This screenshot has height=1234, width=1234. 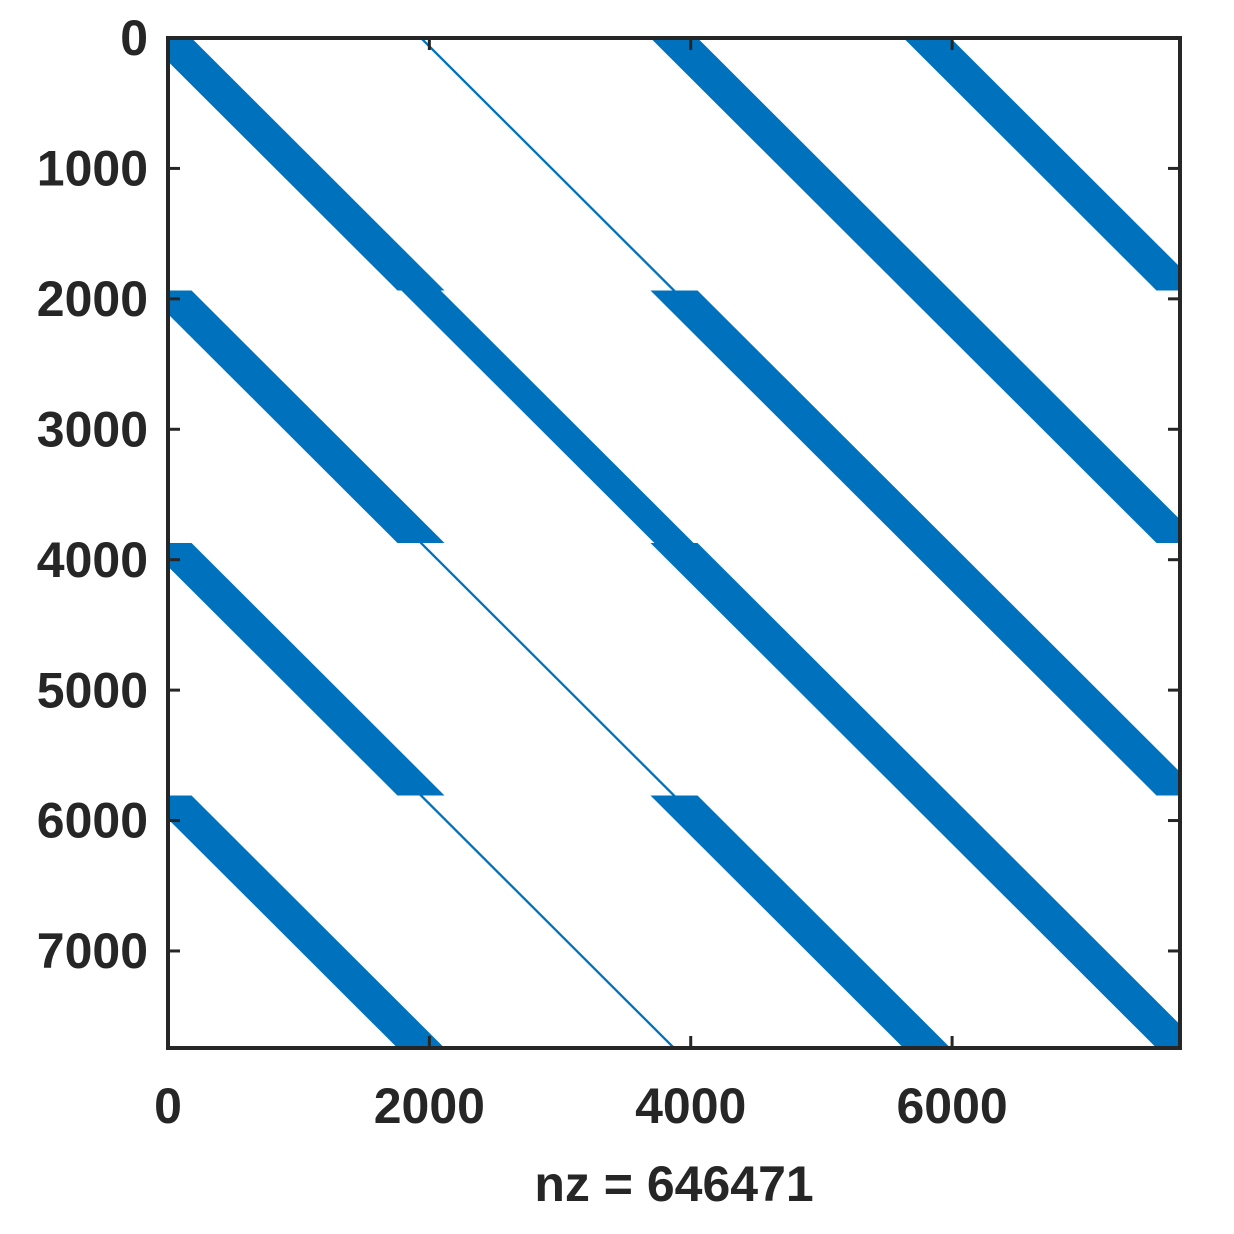 I want to click on x-tick-label: 0, so click(x=168, y=1106).